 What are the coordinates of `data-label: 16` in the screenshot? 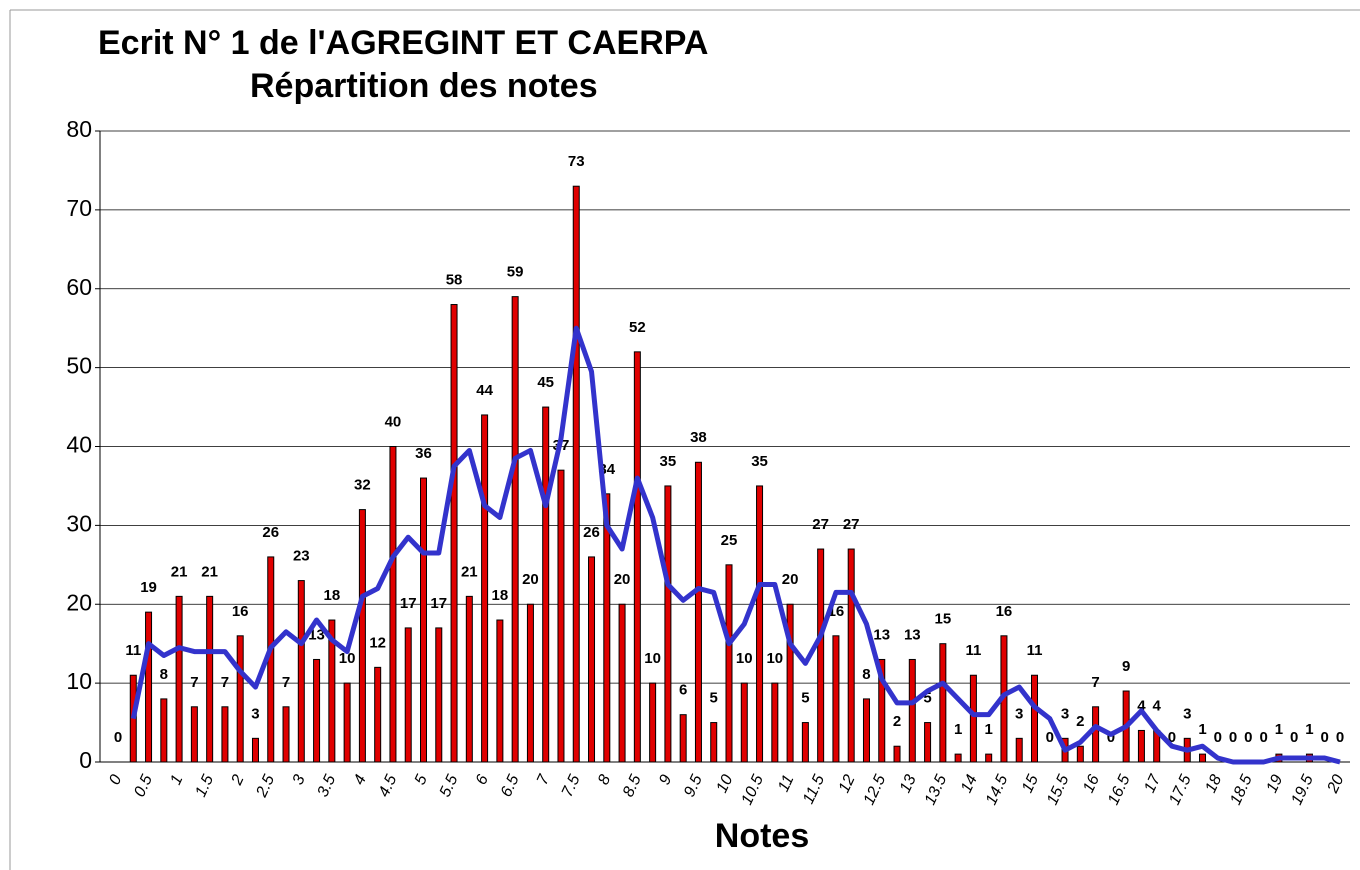 It's located at (240, 611).